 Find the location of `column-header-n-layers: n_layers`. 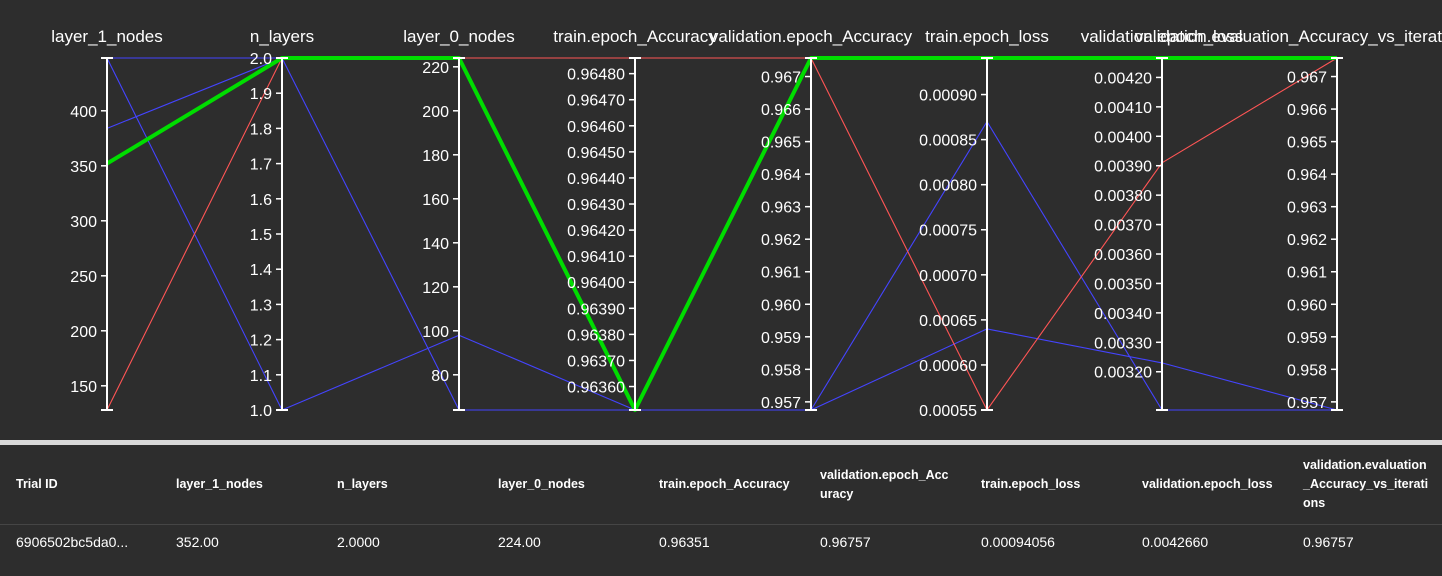

column-header-n-layers: n_layers is located at coordinates (401, 485).